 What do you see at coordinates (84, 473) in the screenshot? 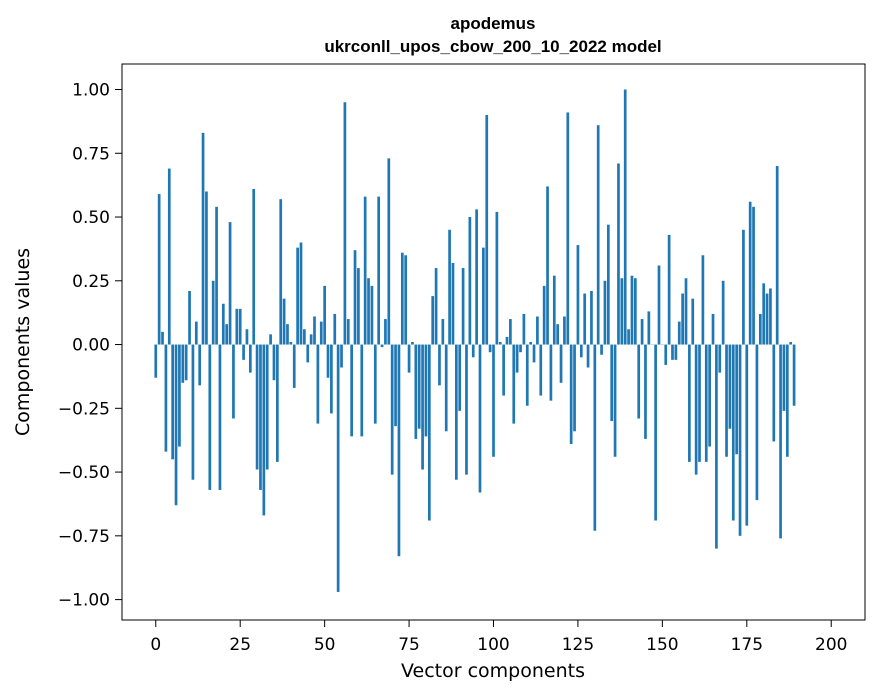
I see `y-tick-label: −0.50` at bounding box center [84, 473].